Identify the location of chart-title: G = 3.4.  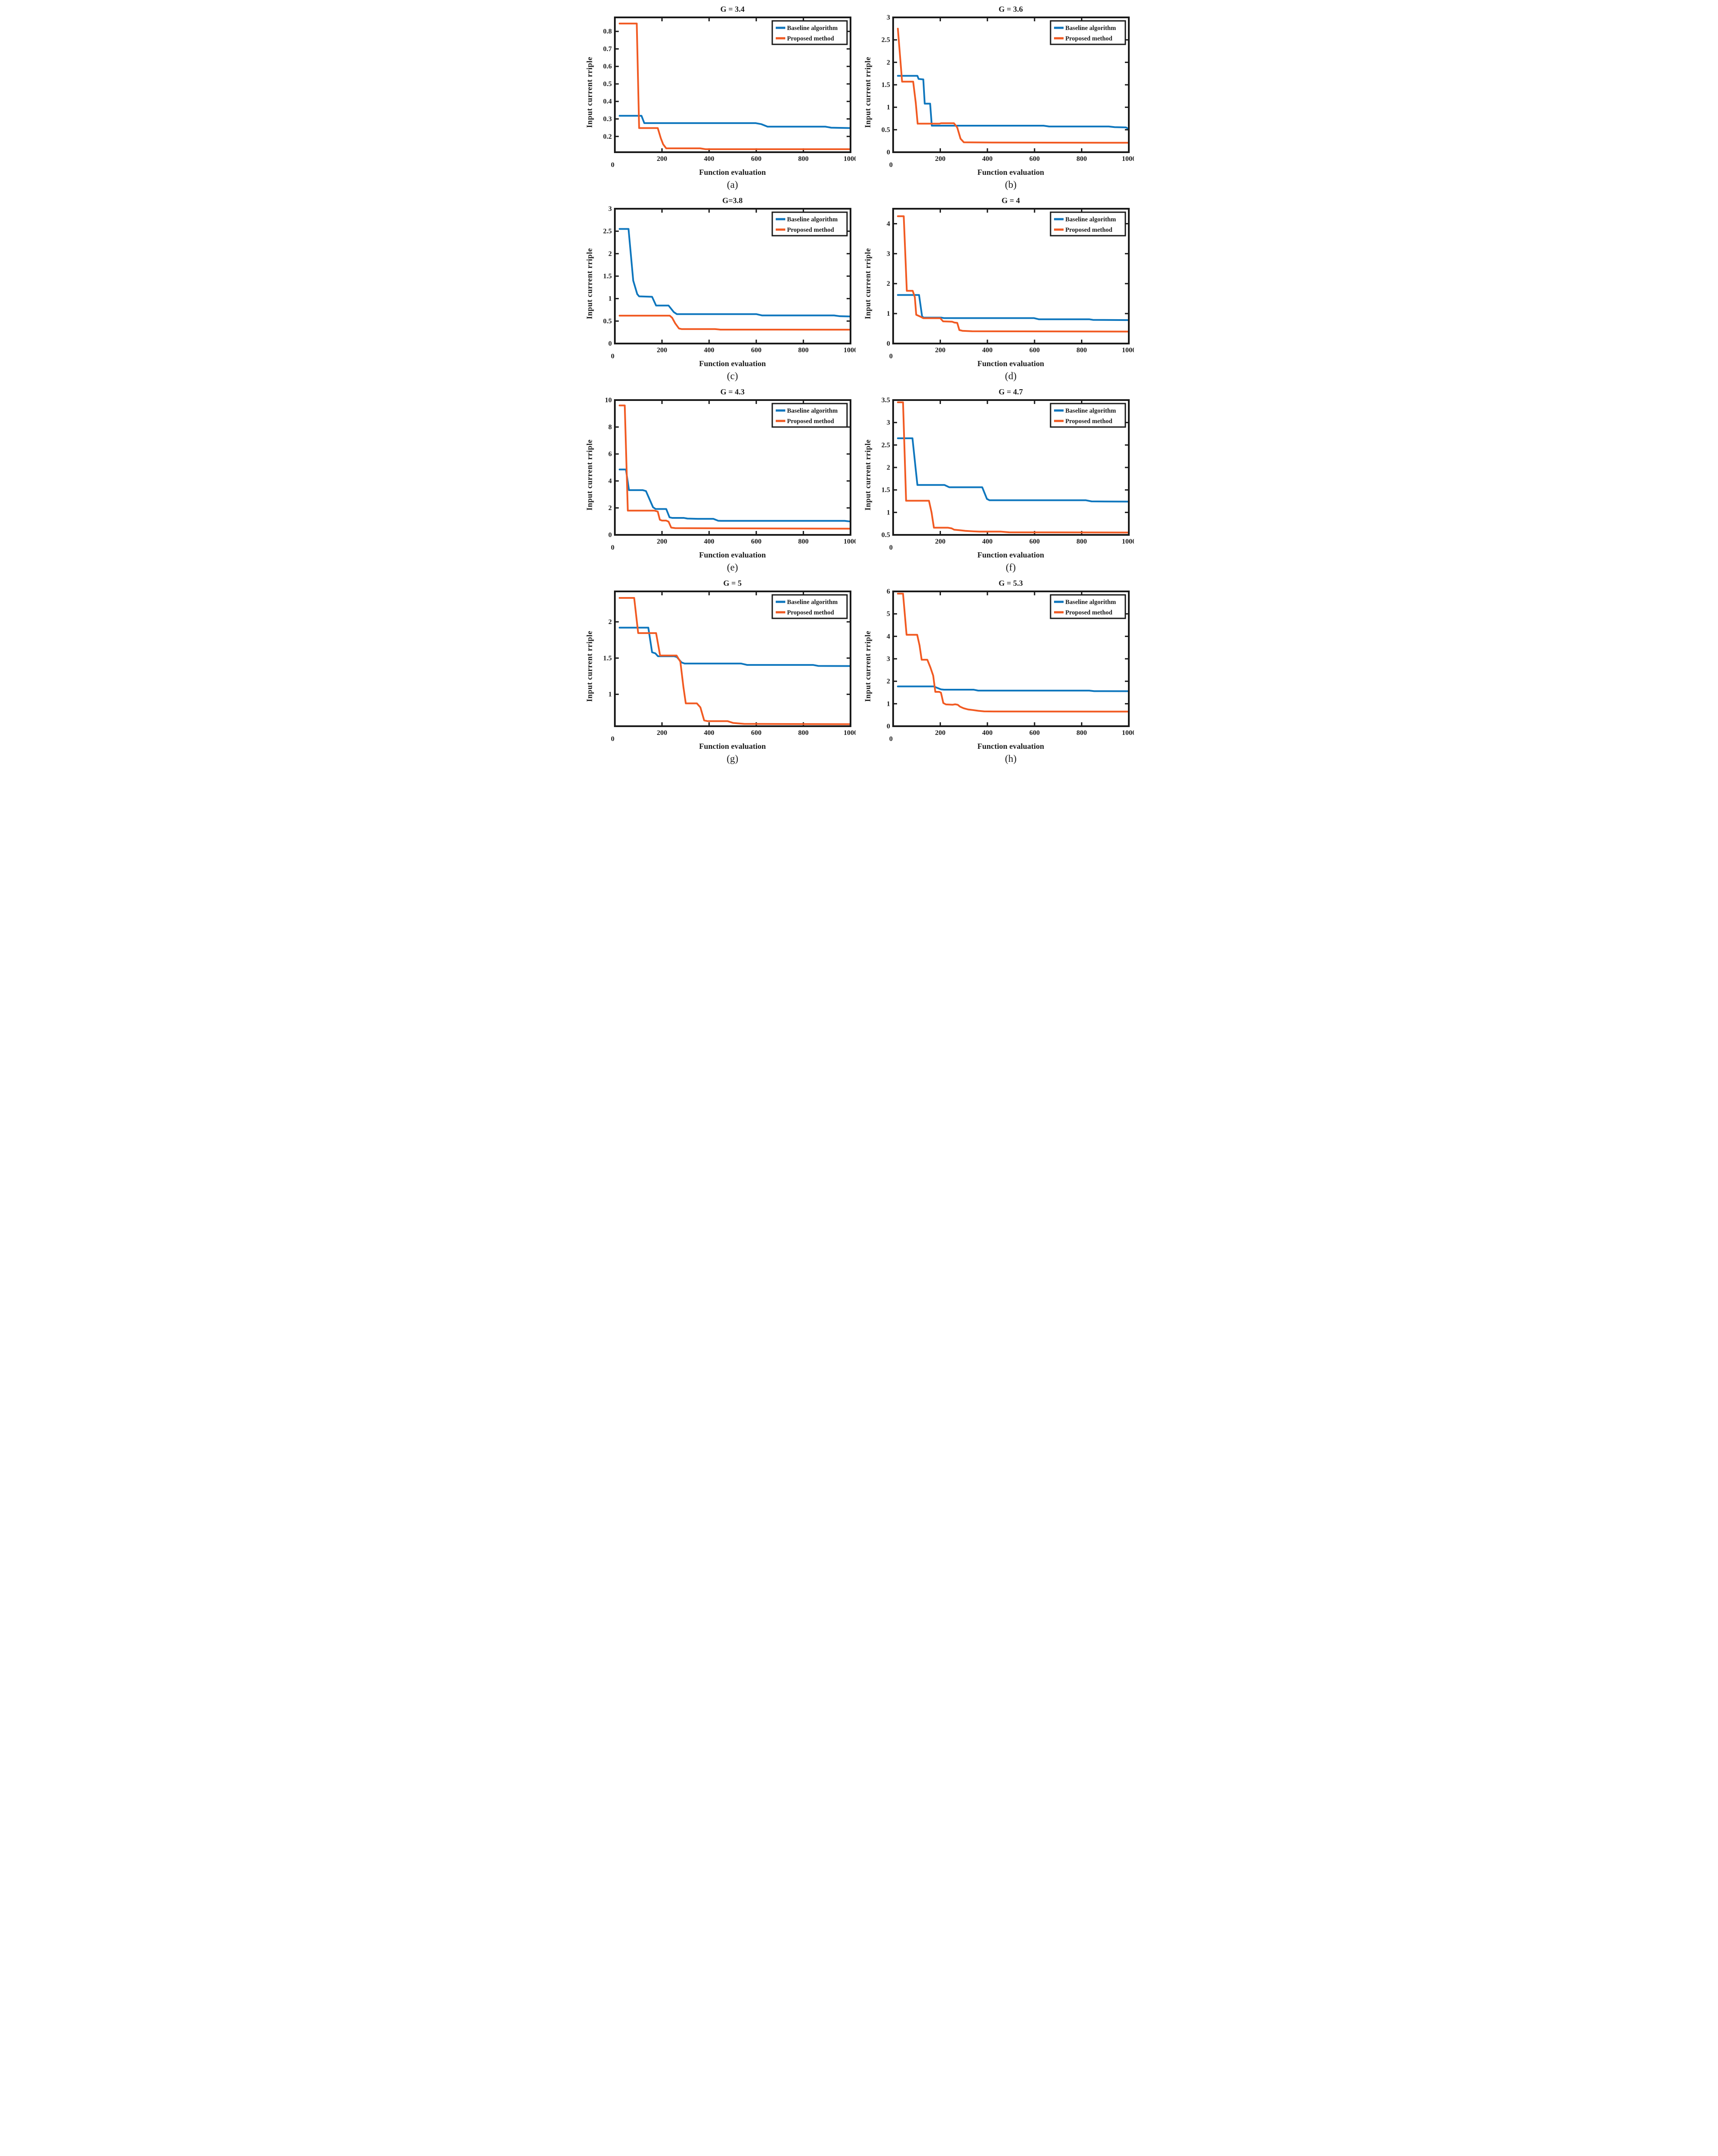
(732, 9).